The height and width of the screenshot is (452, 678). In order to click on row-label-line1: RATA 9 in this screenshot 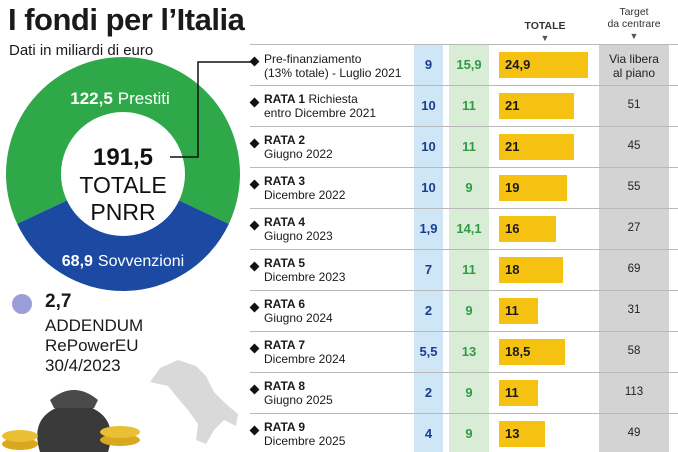, I will do `click(285, 427)`.